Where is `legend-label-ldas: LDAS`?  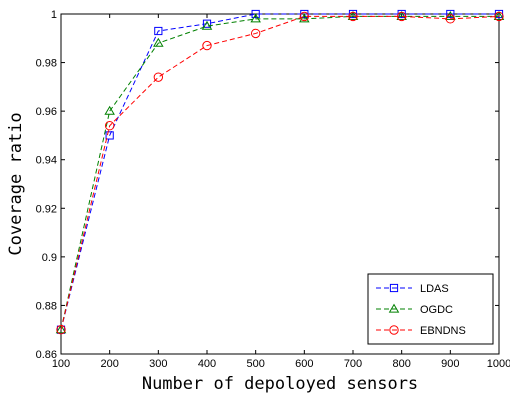 legend-label-ldas: LDAS is located at coordinates (434, 289).